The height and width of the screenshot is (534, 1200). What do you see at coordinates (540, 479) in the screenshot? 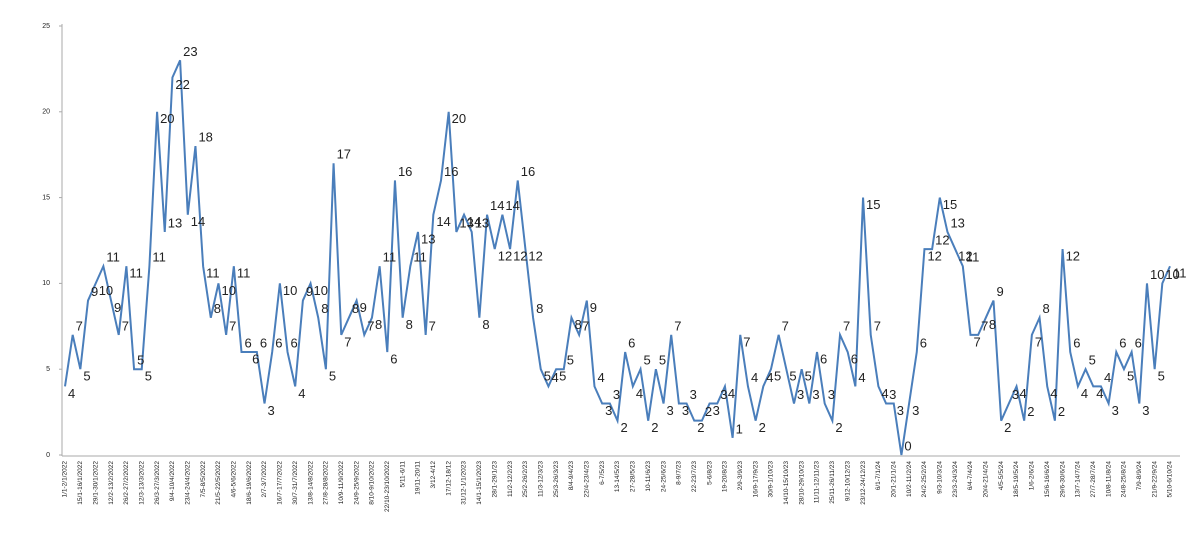
I see `x-tick-label: 11/3-12/3/23` at bounding box center [540, 479].